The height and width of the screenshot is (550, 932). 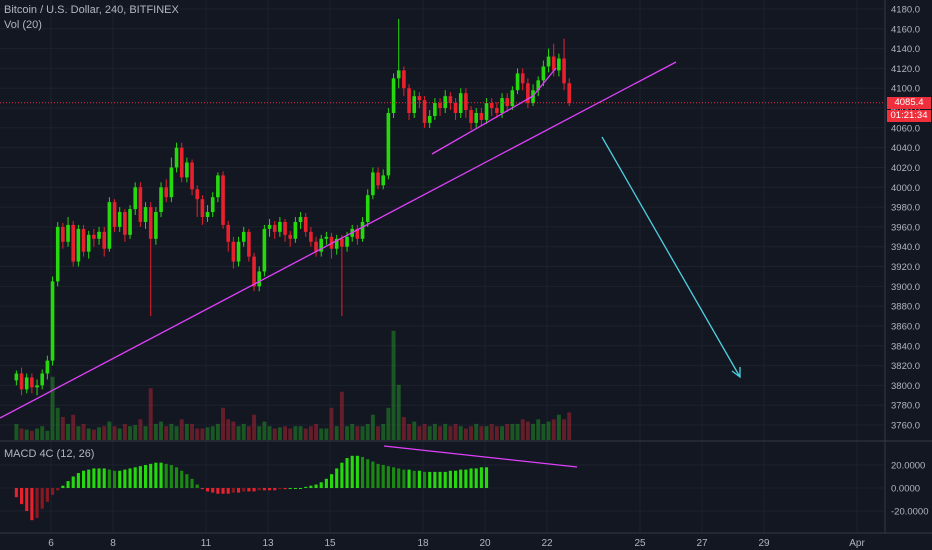 What do you see at coordinates (905, 49) in the screenshot?
I see `price-tick-label: 4140.0` at bounding box center [905, 49].